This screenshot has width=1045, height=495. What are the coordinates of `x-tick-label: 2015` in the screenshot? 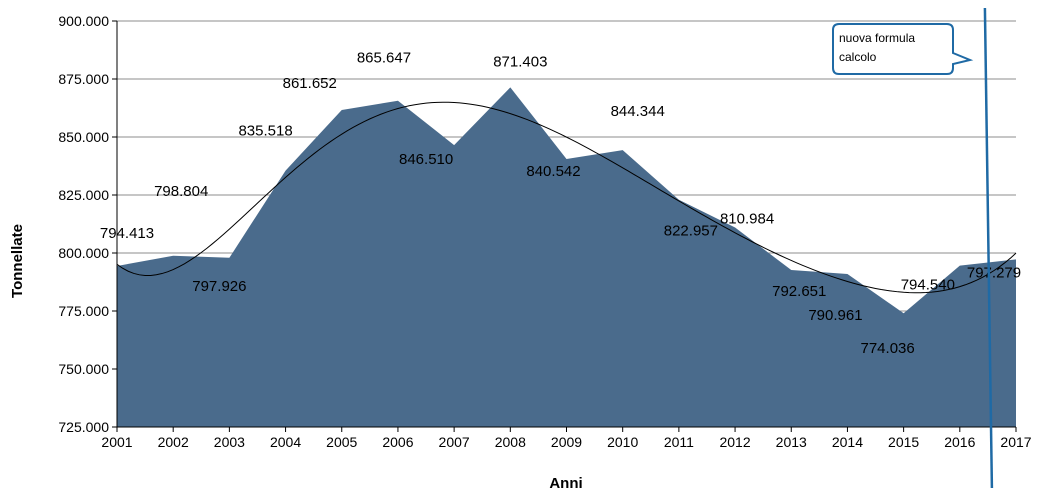 It's located at (903, 442).